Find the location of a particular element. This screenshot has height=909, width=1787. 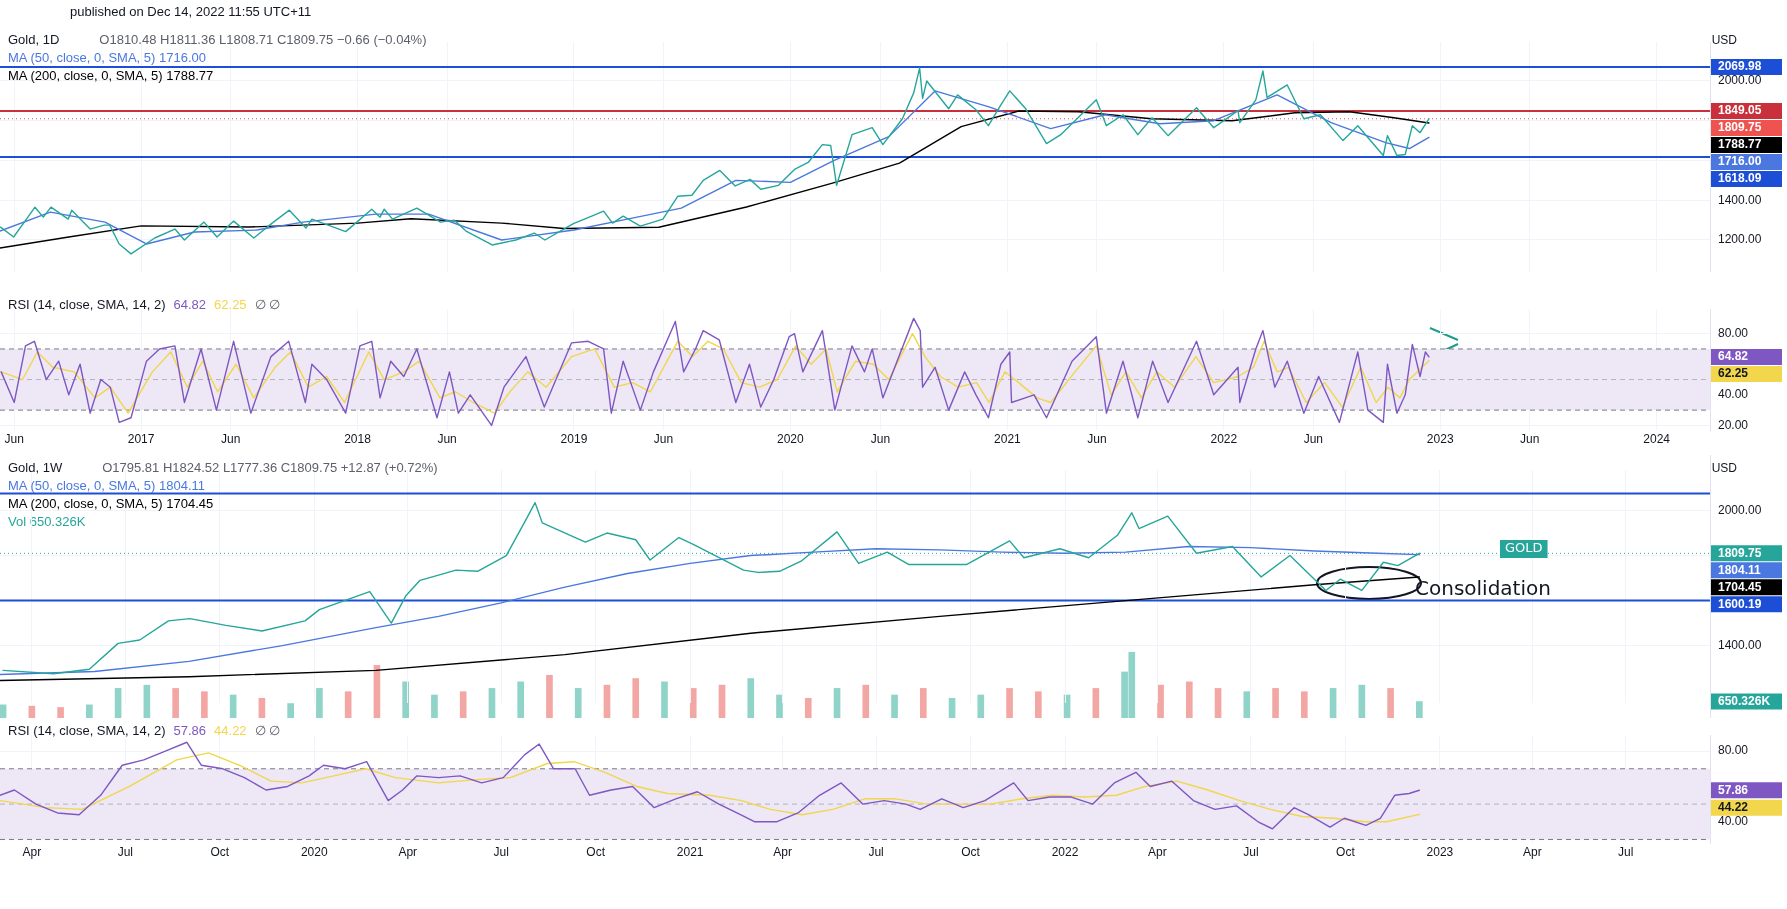

text: 650.326K is located at coordinates (1744, 700).